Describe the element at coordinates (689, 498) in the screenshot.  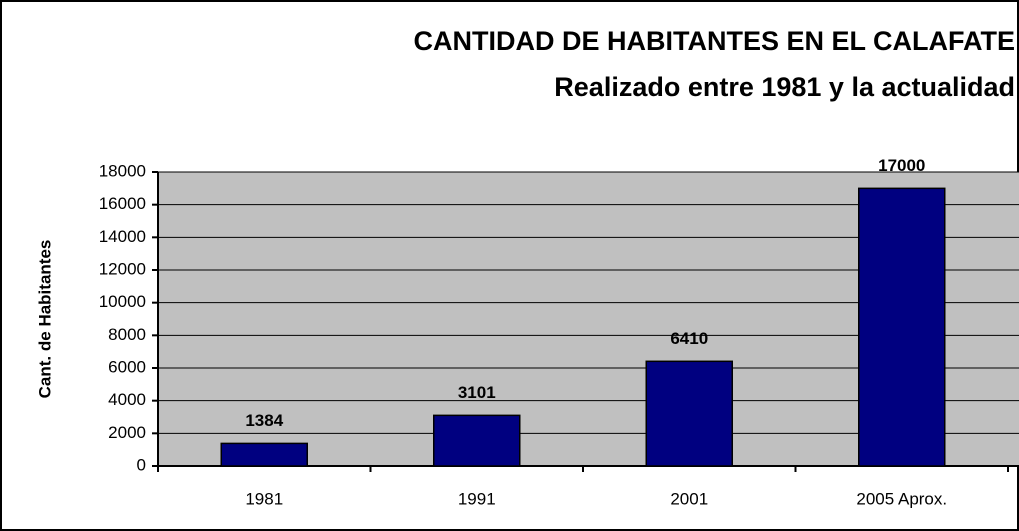
I see `x-tick-label: 2001` at that location.